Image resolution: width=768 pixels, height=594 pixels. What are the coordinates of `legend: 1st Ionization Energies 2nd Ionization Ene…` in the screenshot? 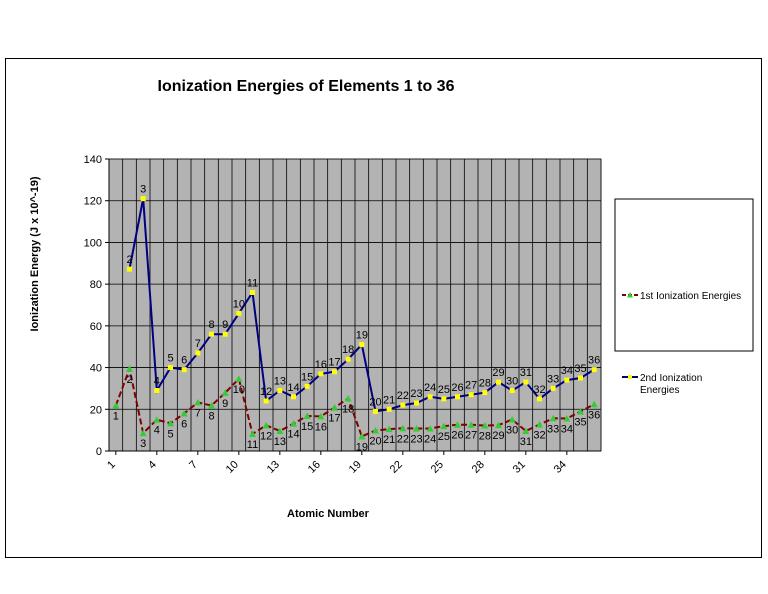 It's located at (684, 297).